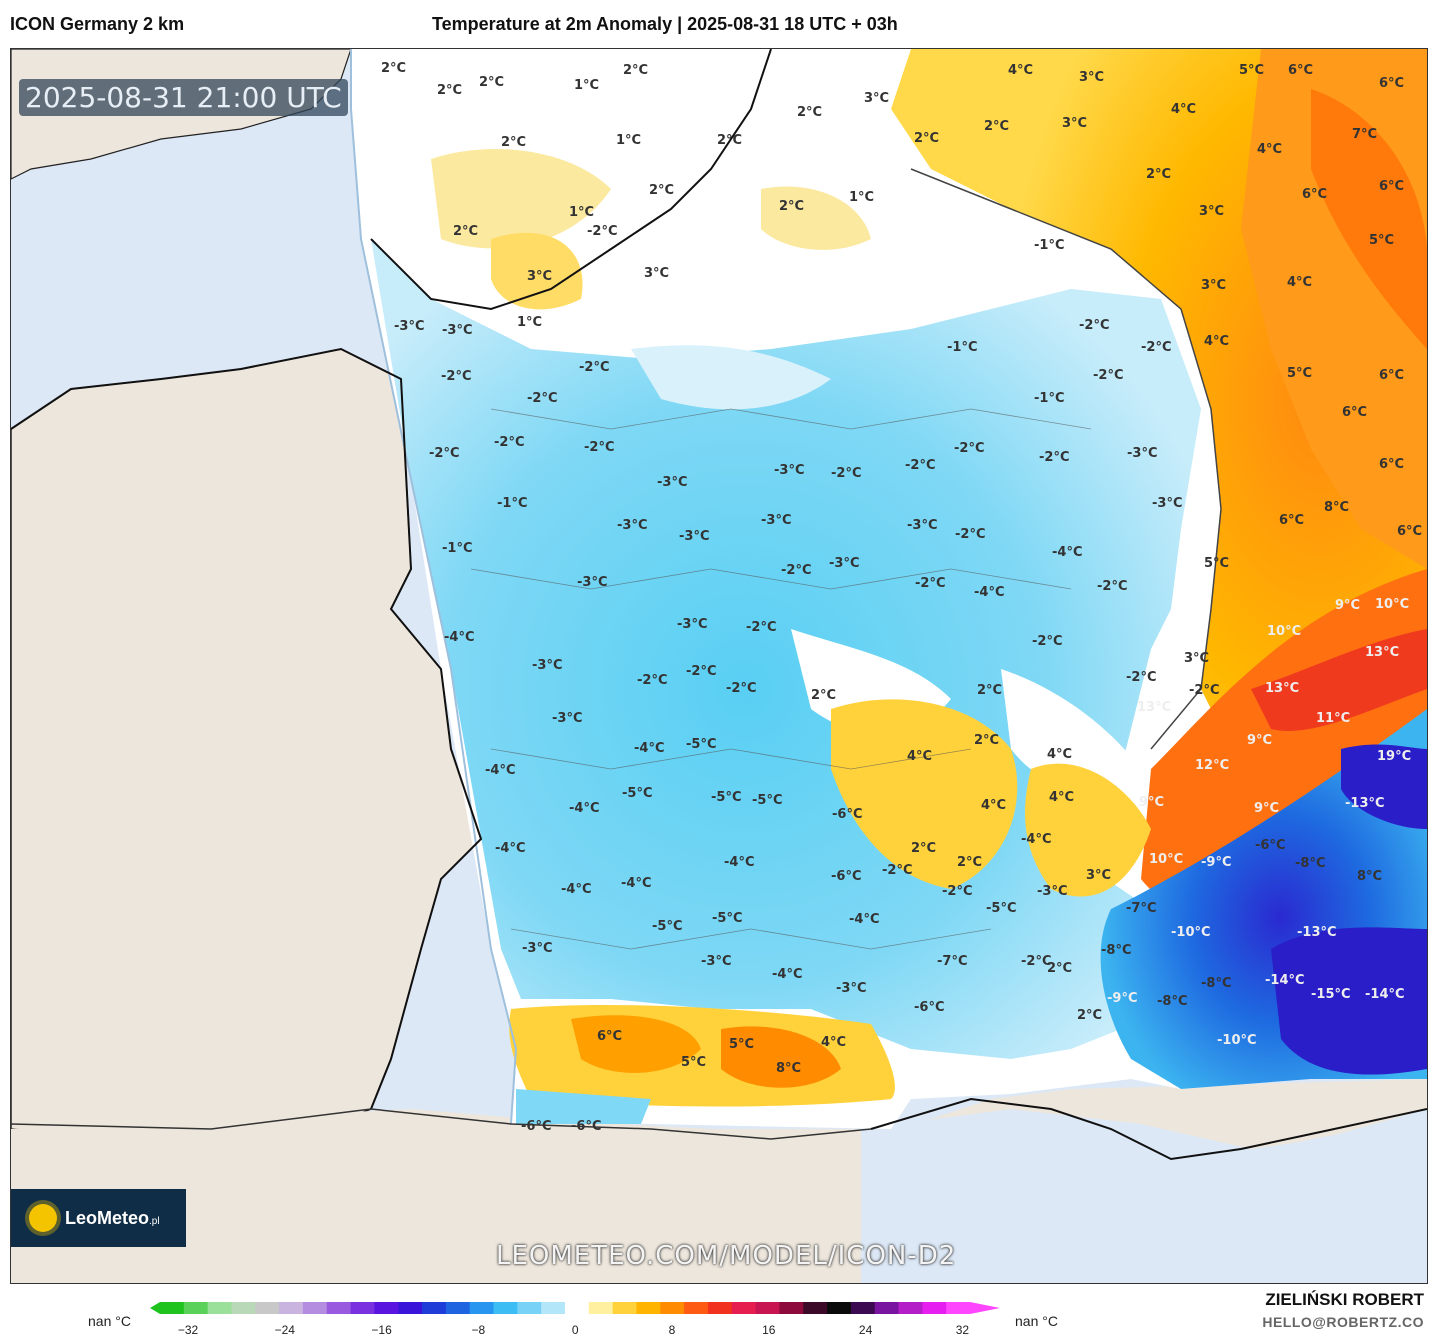  I want to click on warm-patch-coast, so click(537, 271).